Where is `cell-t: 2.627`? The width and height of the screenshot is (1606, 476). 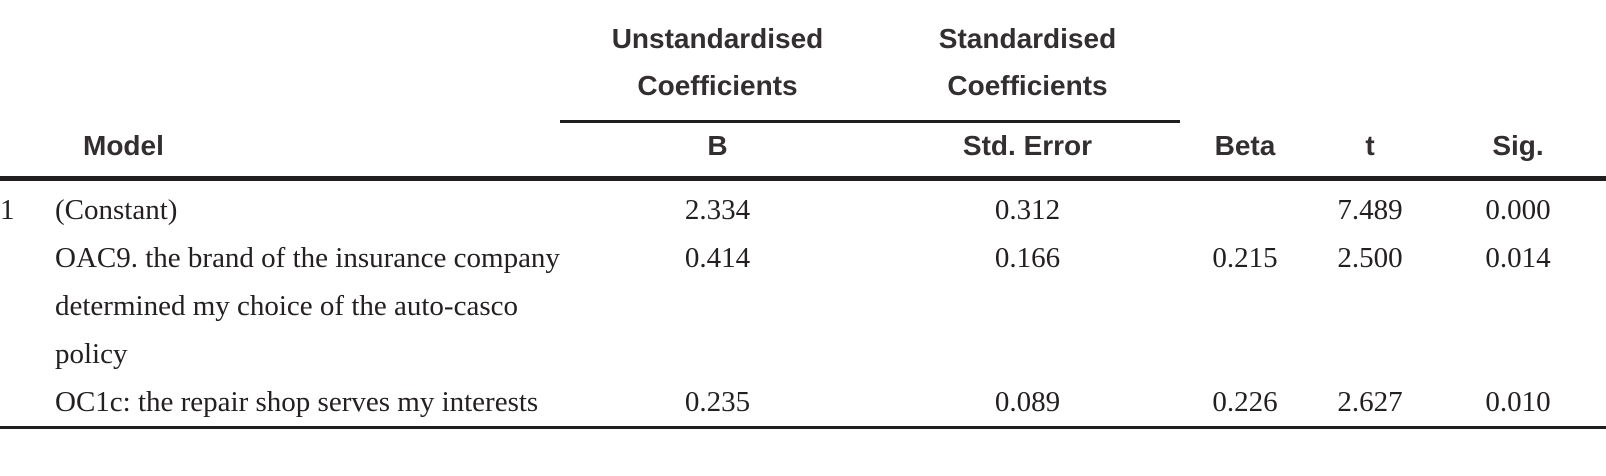
cell-t: 2.627 is located at coordinates (1370, 403).